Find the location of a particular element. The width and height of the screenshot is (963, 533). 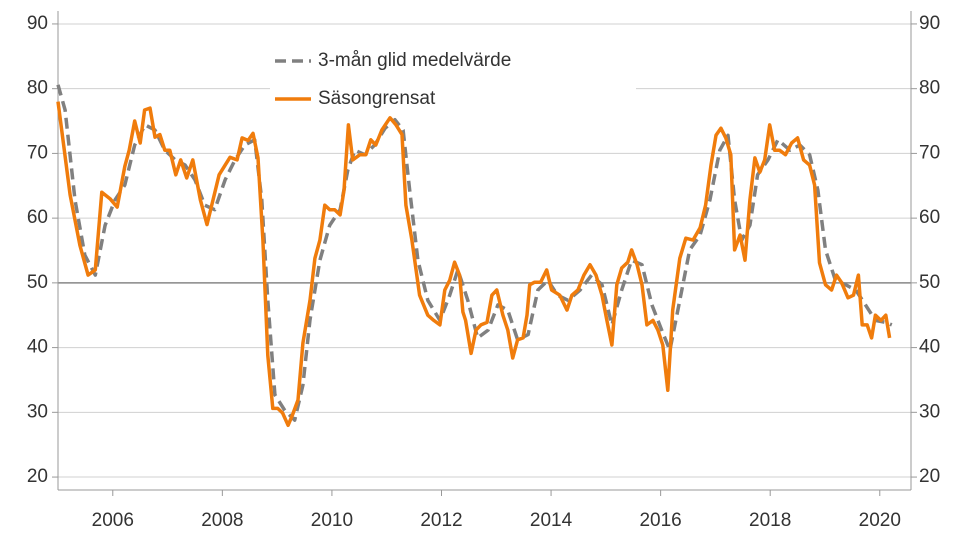

y2-tick-label: 70 is located at coordinates (929, 152).